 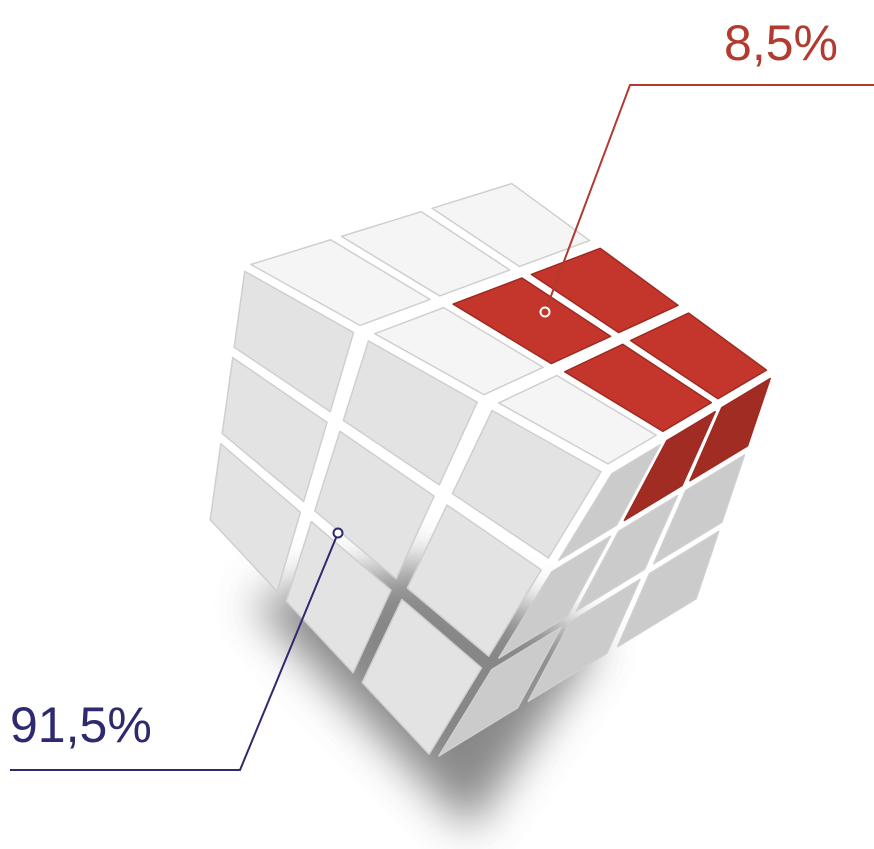 What do you see at coordinates (781, 43) in the screenshot?
I see `value-label: 8,5%` at bounding box center [781, 43].